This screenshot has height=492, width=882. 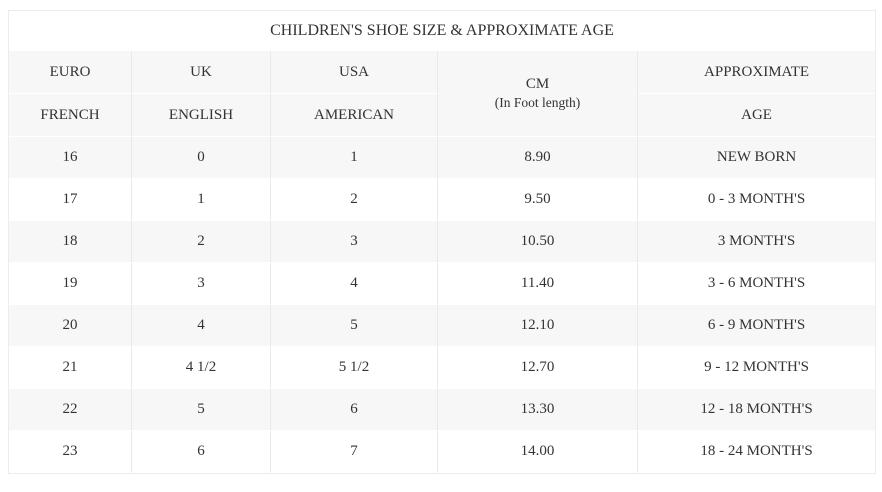 I want to click on cell-cm: 9.50, so click(x=538, y=200).